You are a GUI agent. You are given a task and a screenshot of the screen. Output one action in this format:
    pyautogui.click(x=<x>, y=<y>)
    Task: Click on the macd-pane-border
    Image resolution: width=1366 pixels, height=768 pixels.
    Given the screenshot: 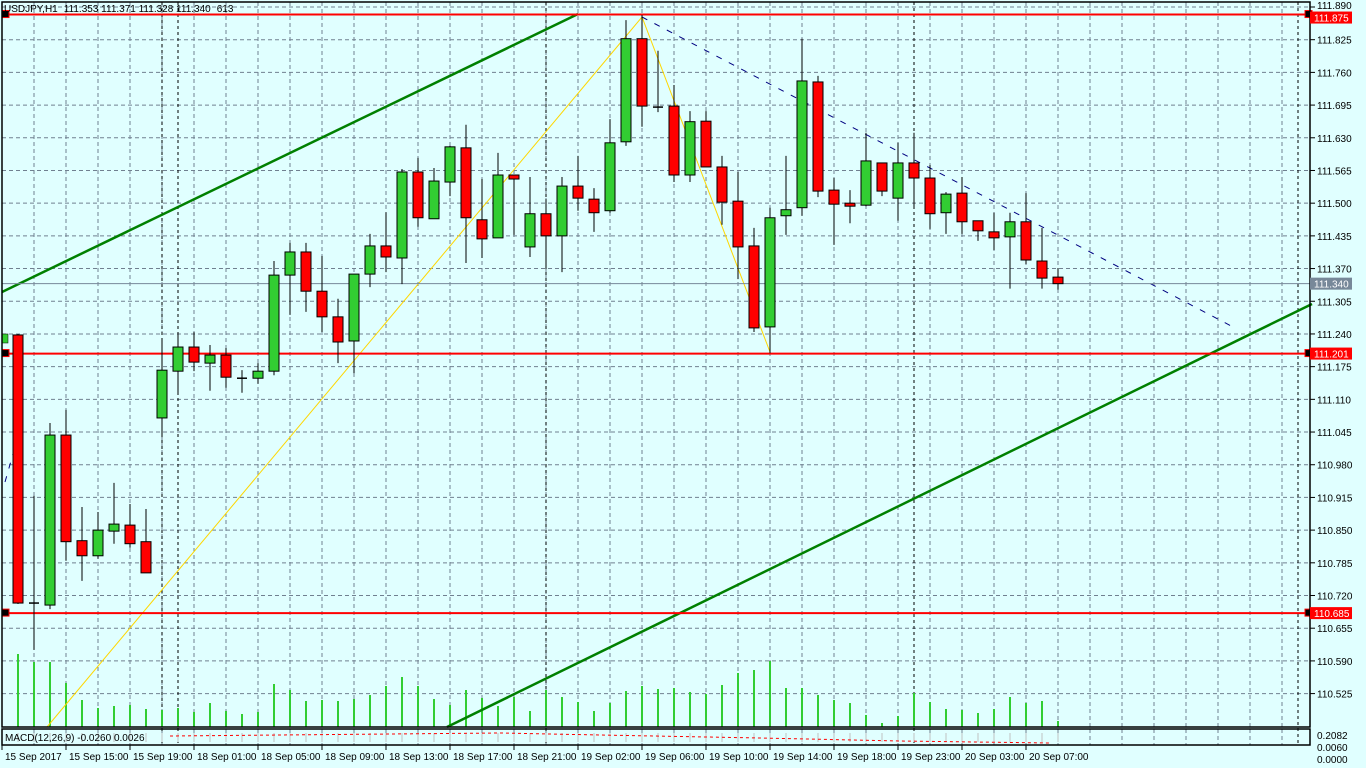 What is the action you would take?
    pyautogui.click(x=656, y=737)
    